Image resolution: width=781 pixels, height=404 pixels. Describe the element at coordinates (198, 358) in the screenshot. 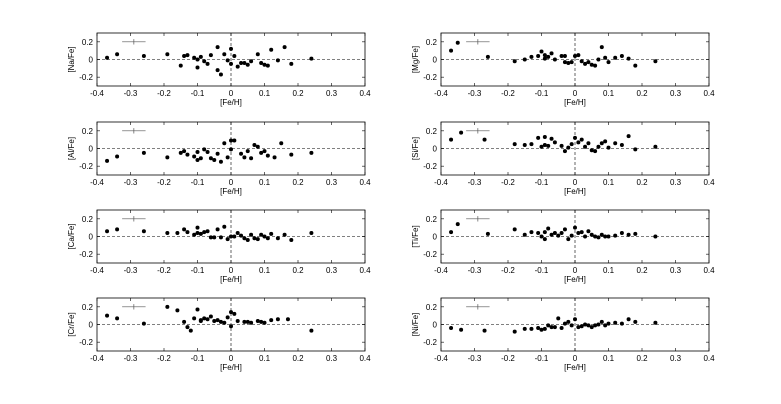

I see `x-tick-label: -0.1` at that location.